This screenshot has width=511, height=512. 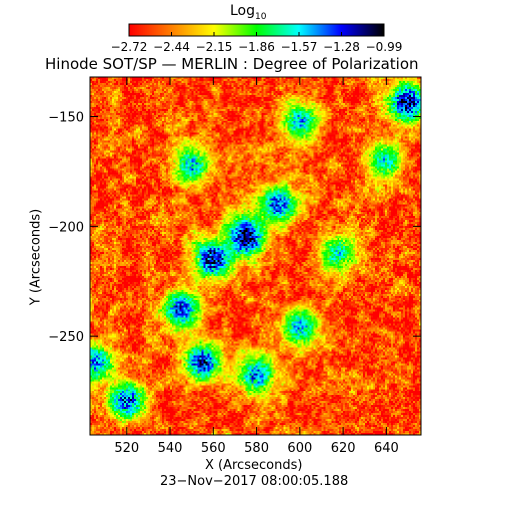 What do you see at coordinates (299, 448) in the screenshot?
I see `x-tick-label: 600` at bounding box center [299, 448].